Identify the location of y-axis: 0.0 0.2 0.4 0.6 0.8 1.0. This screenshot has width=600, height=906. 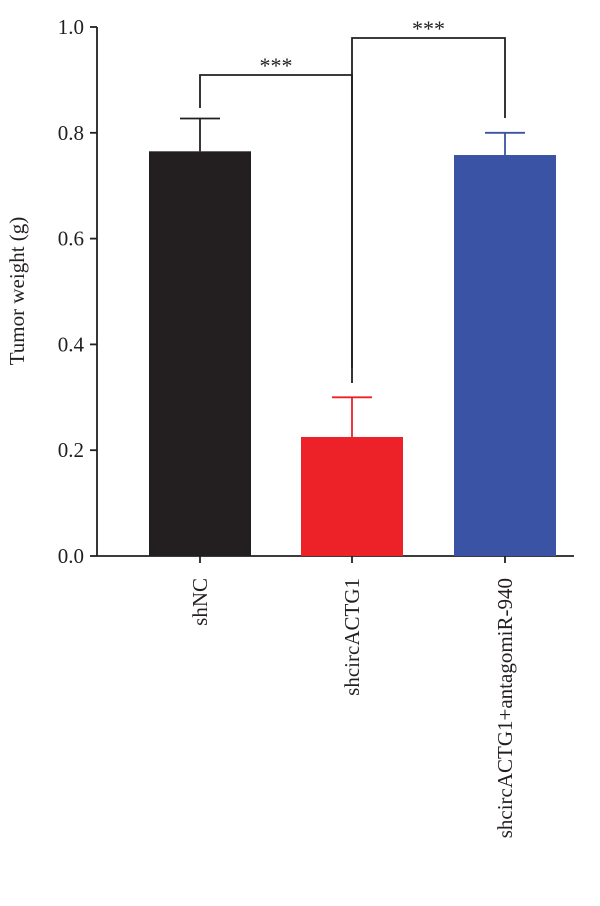
(78, 291).